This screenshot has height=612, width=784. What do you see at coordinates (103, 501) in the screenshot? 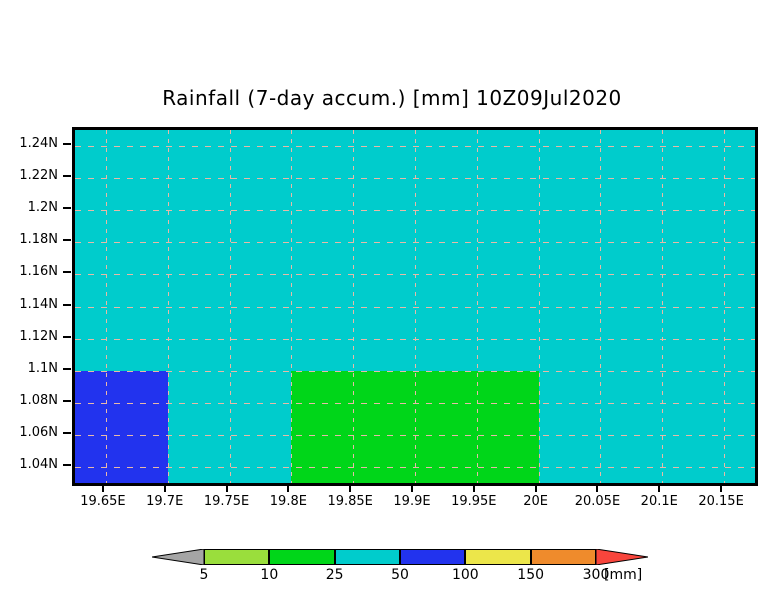
I see `x-axis-tick-label: 19.65E` at bounding box center [103, 501].